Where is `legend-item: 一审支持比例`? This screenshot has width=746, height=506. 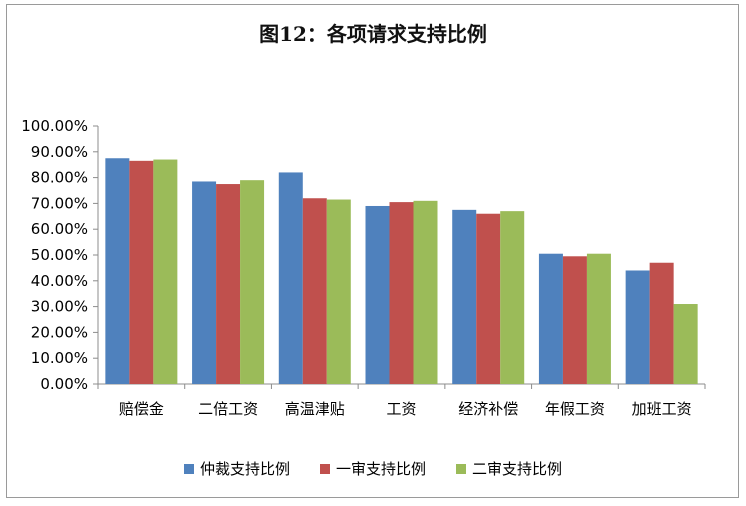 legend-item: 一审支持比例 is located at coordinates (372, 468).